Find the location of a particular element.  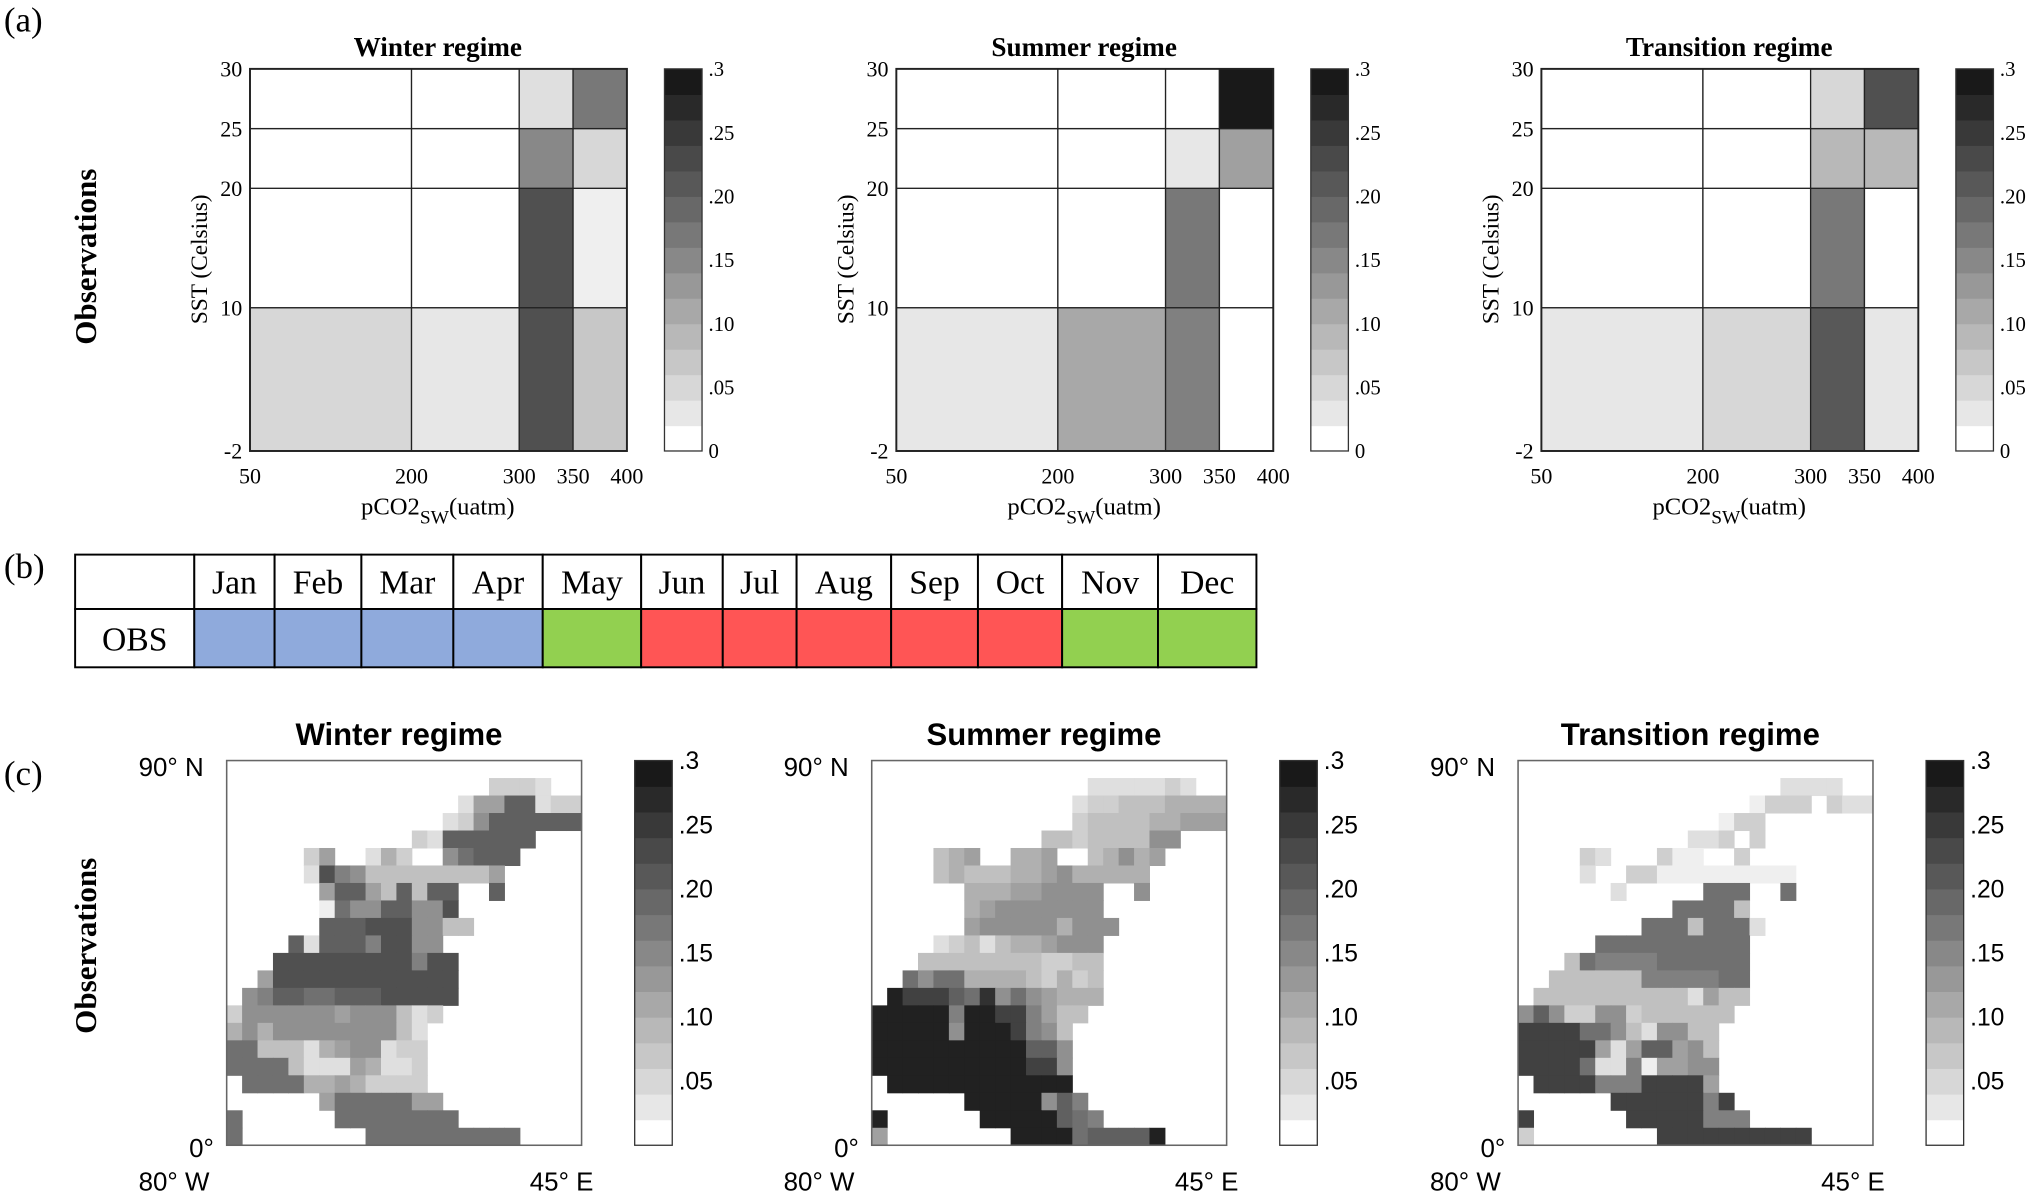

colorbar-tick-label: .15 is located at coordinates (1341, 954).